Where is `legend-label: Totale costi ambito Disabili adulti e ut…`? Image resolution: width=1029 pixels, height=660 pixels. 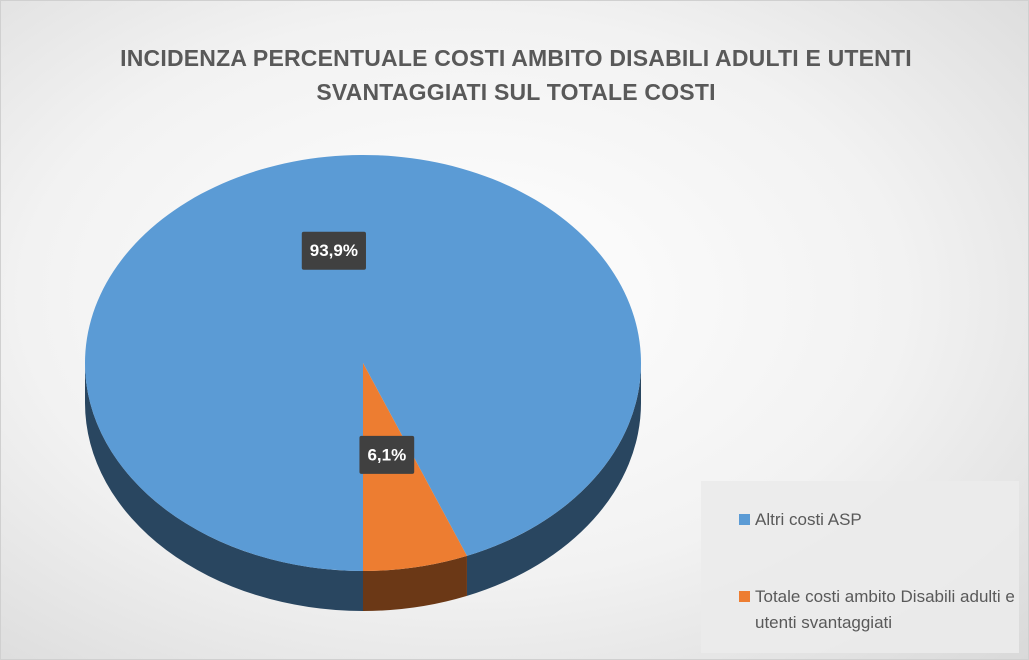
legend-label: Totale costi ambito Disabili adulti e ut… is located at coordinates (885, 609).